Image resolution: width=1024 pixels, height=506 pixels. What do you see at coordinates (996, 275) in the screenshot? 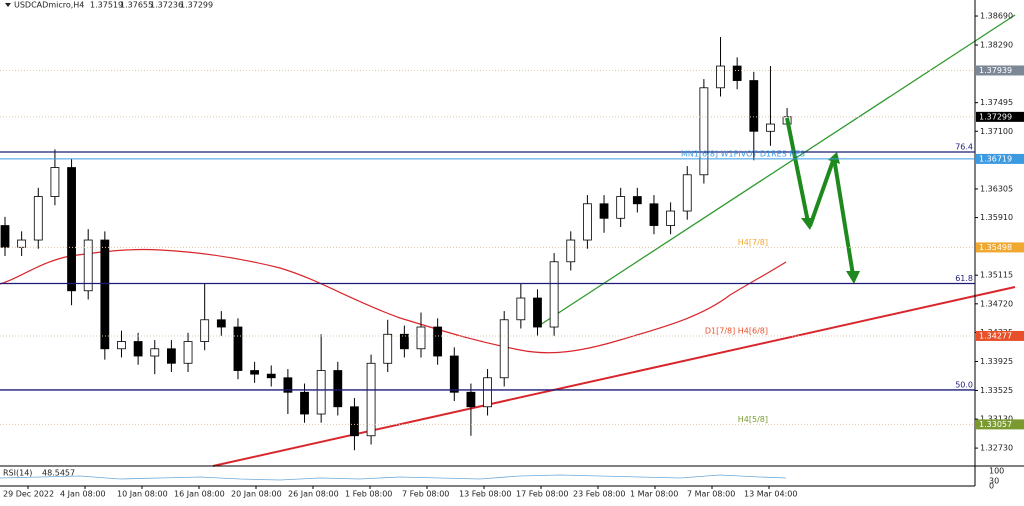
I see `y-tick-label: 1.35115` at bounding box center [996, 275].